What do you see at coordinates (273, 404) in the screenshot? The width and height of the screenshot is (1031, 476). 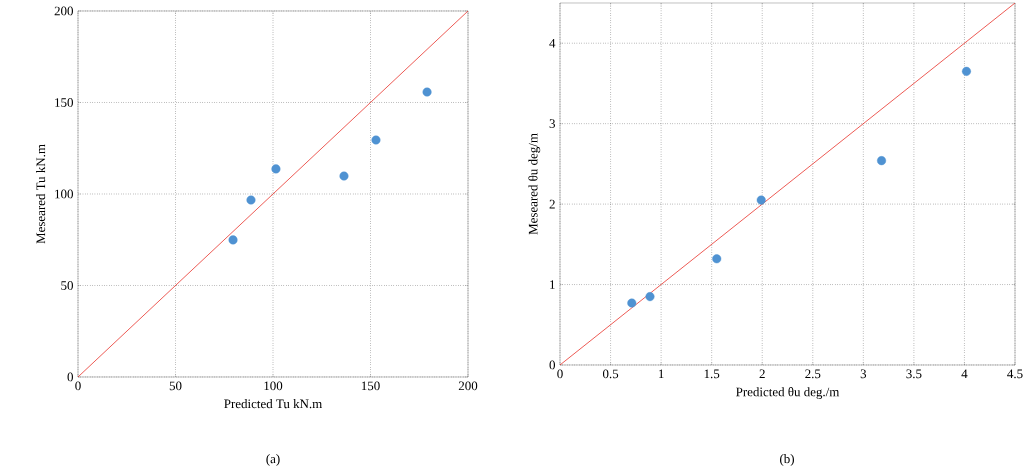 I see `x-axis-title: Predicted Tu kN.m` at bounding box center [273, 404].